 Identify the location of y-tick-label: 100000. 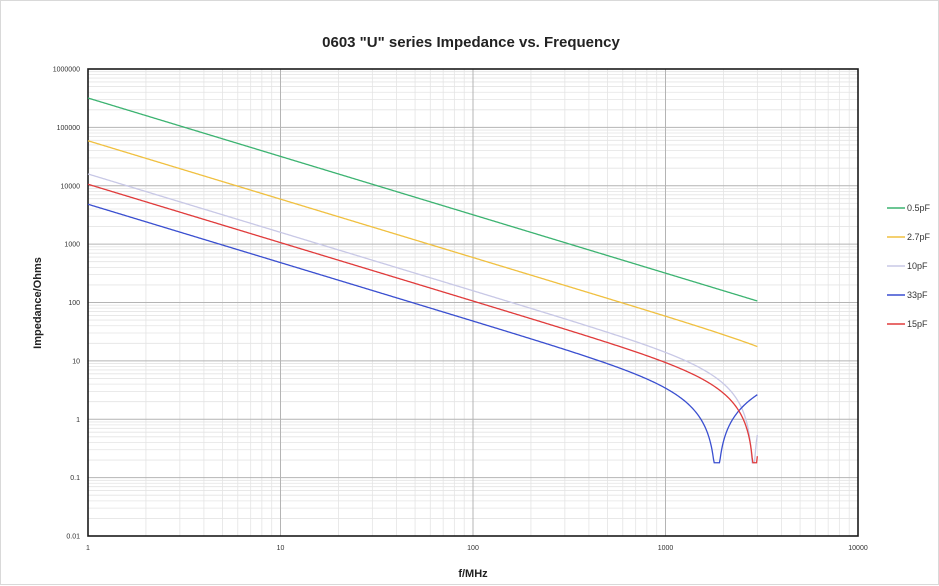
(68, 128).